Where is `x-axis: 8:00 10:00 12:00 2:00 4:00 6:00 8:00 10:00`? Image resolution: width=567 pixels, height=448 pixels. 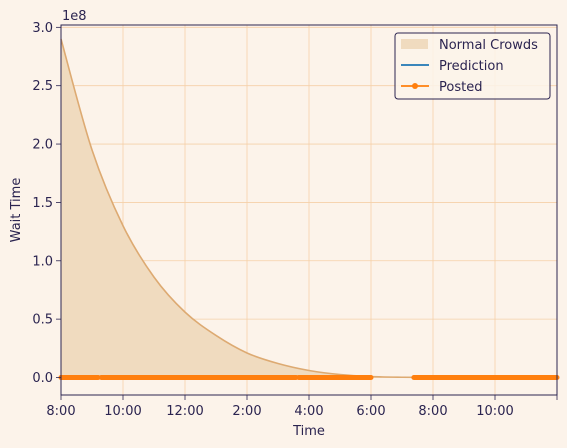 x-axis: 8:00 10:00 12:00 2:00 4:00 6:00 8:00 10:00 is located at coordinates (302, 407).